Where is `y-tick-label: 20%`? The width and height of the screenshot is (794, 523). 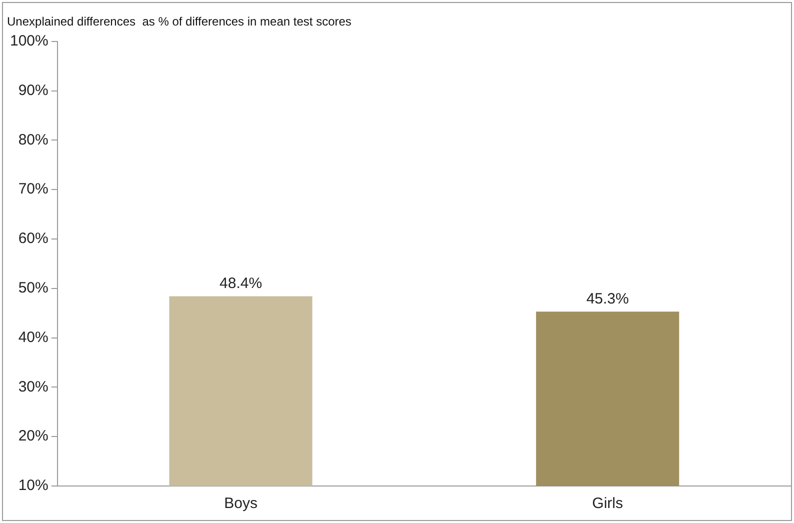
y-tick-label: 20% is located at coordinates (33, 436).